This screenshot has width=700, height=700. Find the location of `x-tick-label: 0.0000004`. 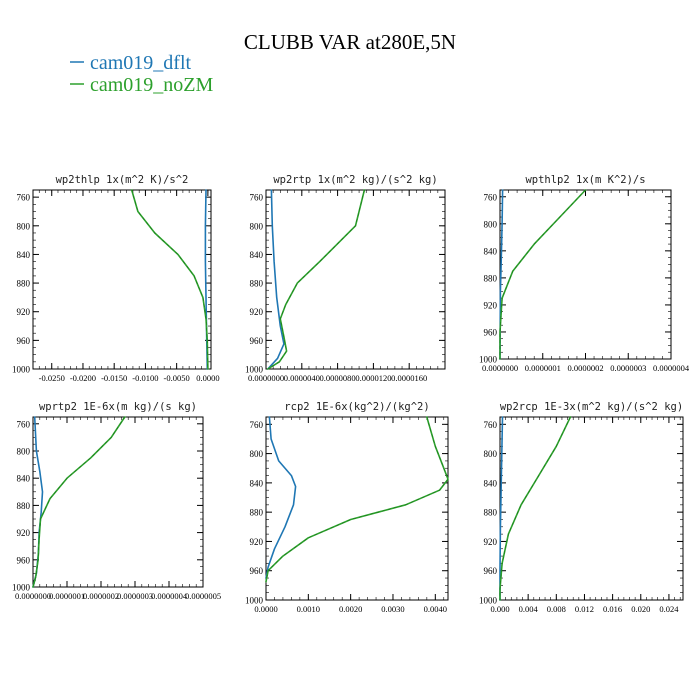

x-tick-label: 0.0000004 is located at coordinates (671, 368).